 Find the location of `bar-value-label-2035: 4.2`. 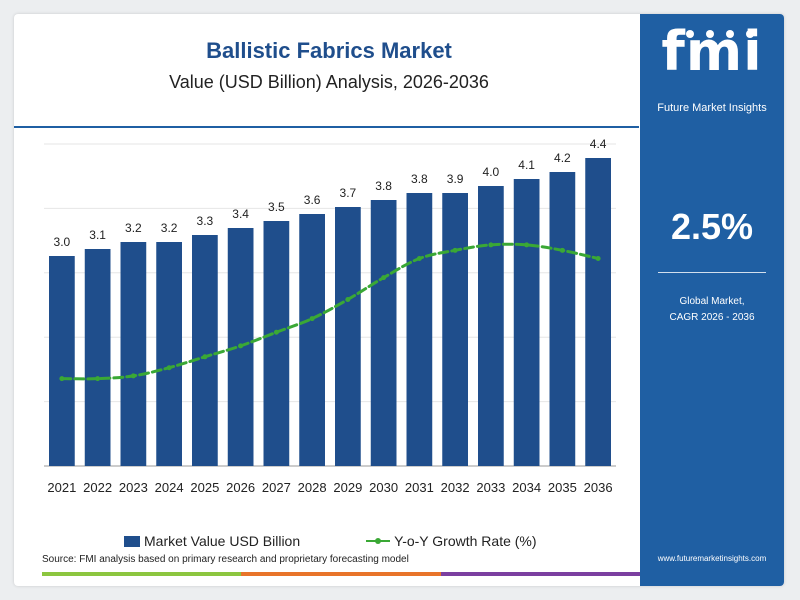

bar-value-label-2035: 4.2 is located at coordinates (562, 158).